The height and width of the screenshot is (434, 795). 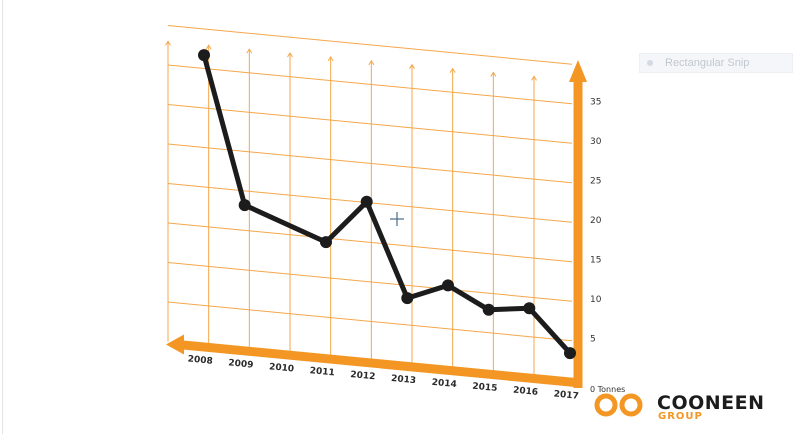 I want to click on x-tick-label: 2016, so click(x=526, y=392).